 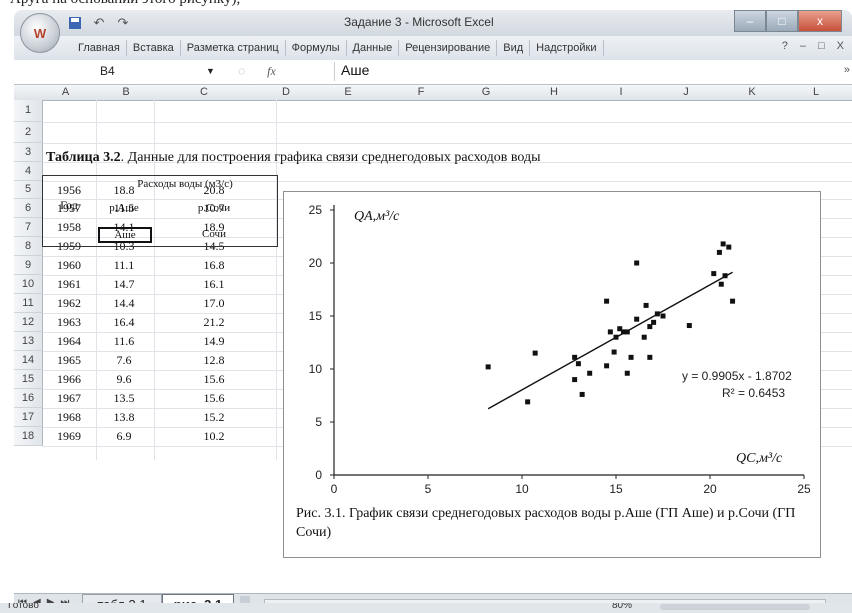 I want to click on cell-c4: Сочи, so click(x=214, y=234).